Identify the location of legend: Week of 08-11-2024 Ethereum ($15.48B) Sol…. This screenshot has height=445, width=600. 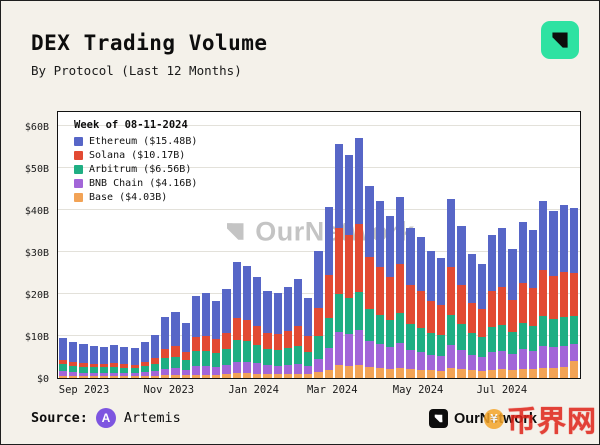
(135, 162).